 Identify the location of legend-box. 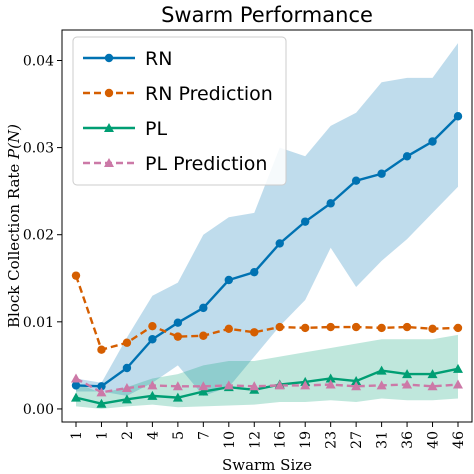
(179, 111).